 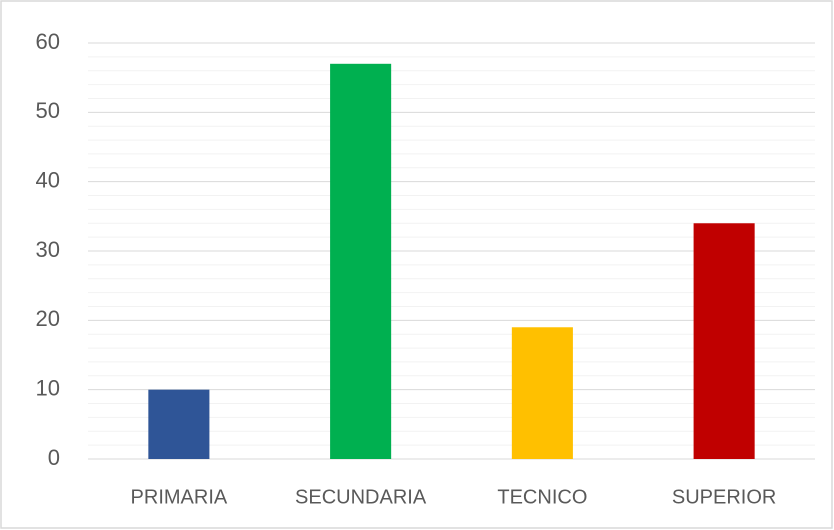 What do you see at coordinates (179, 497) in the screenshot?
I see `x-tick-label: PRIMARIA` at bounding box center [179, 497].